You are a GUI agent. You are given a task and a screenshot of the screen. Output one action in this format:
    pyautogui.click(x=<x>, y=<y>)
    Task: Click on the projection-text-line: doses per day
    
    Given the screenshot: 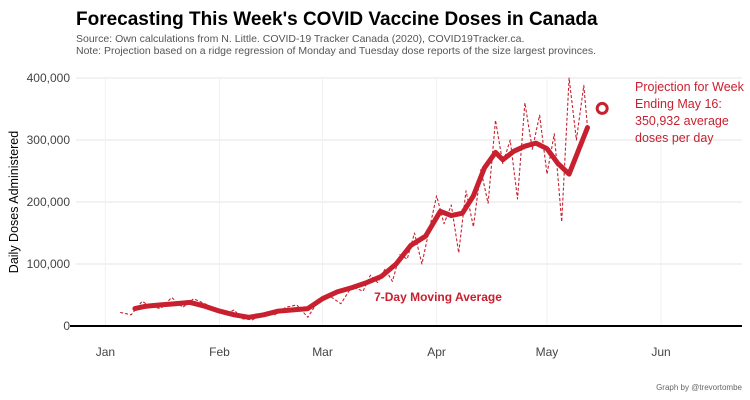 What is the action you would take?
    pyautogui.click(x=674, y=138)
    